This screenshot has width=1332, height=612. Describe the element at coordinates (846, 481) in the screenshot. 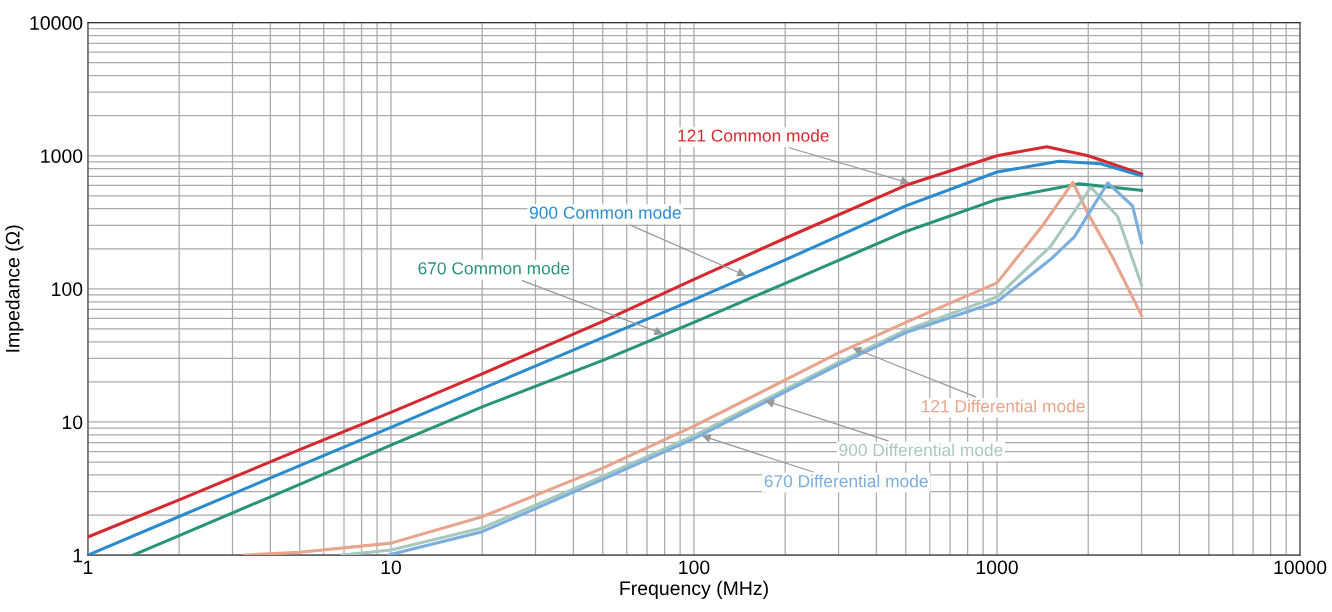

I see `text: 670 Differential mode` at that location.